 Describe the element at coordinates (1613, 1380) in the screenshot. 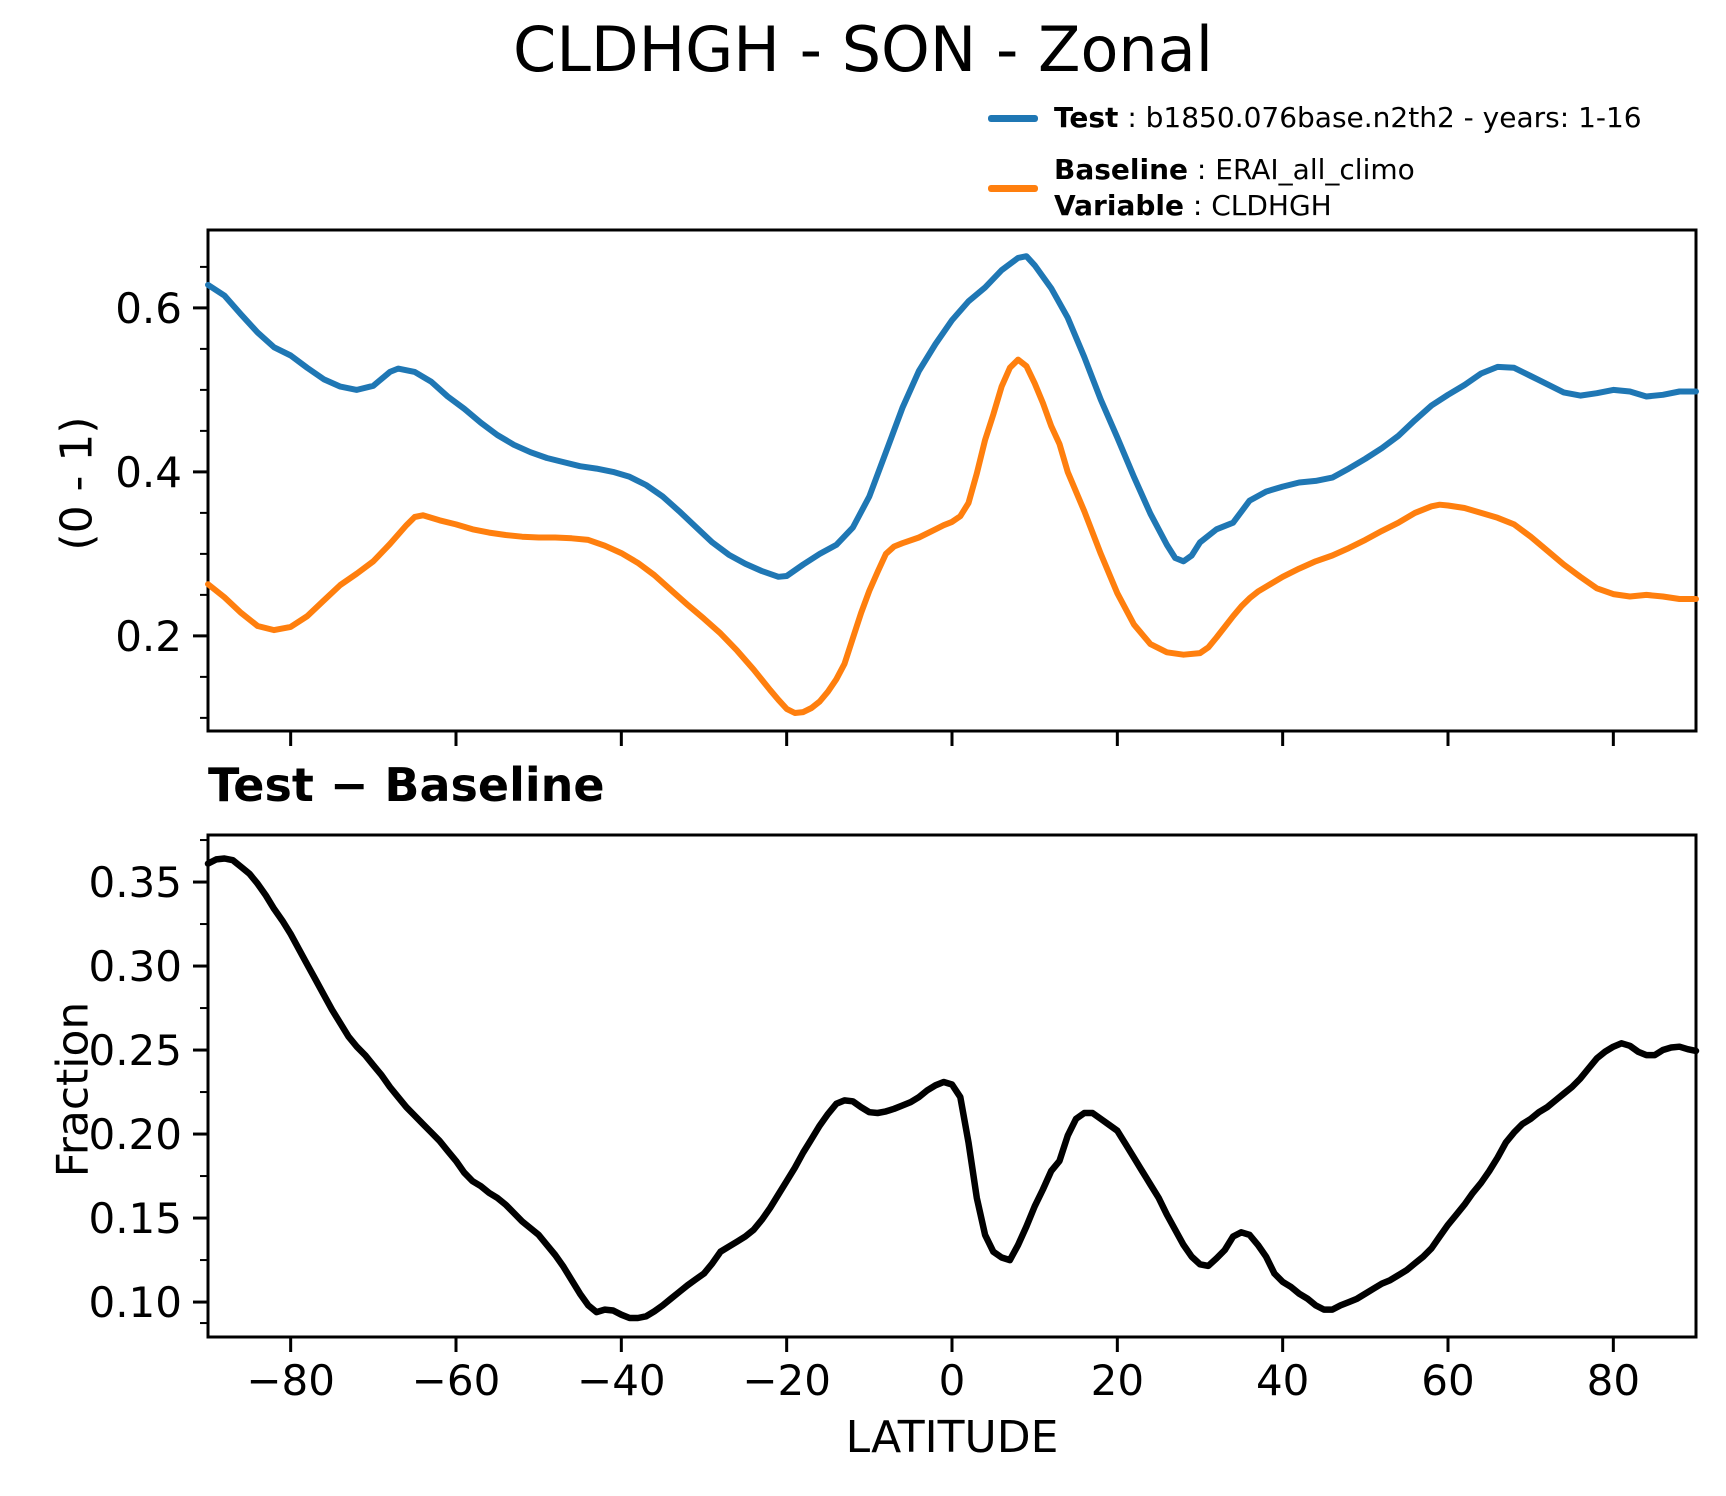

I see `x-tick-label: 80` at that location.